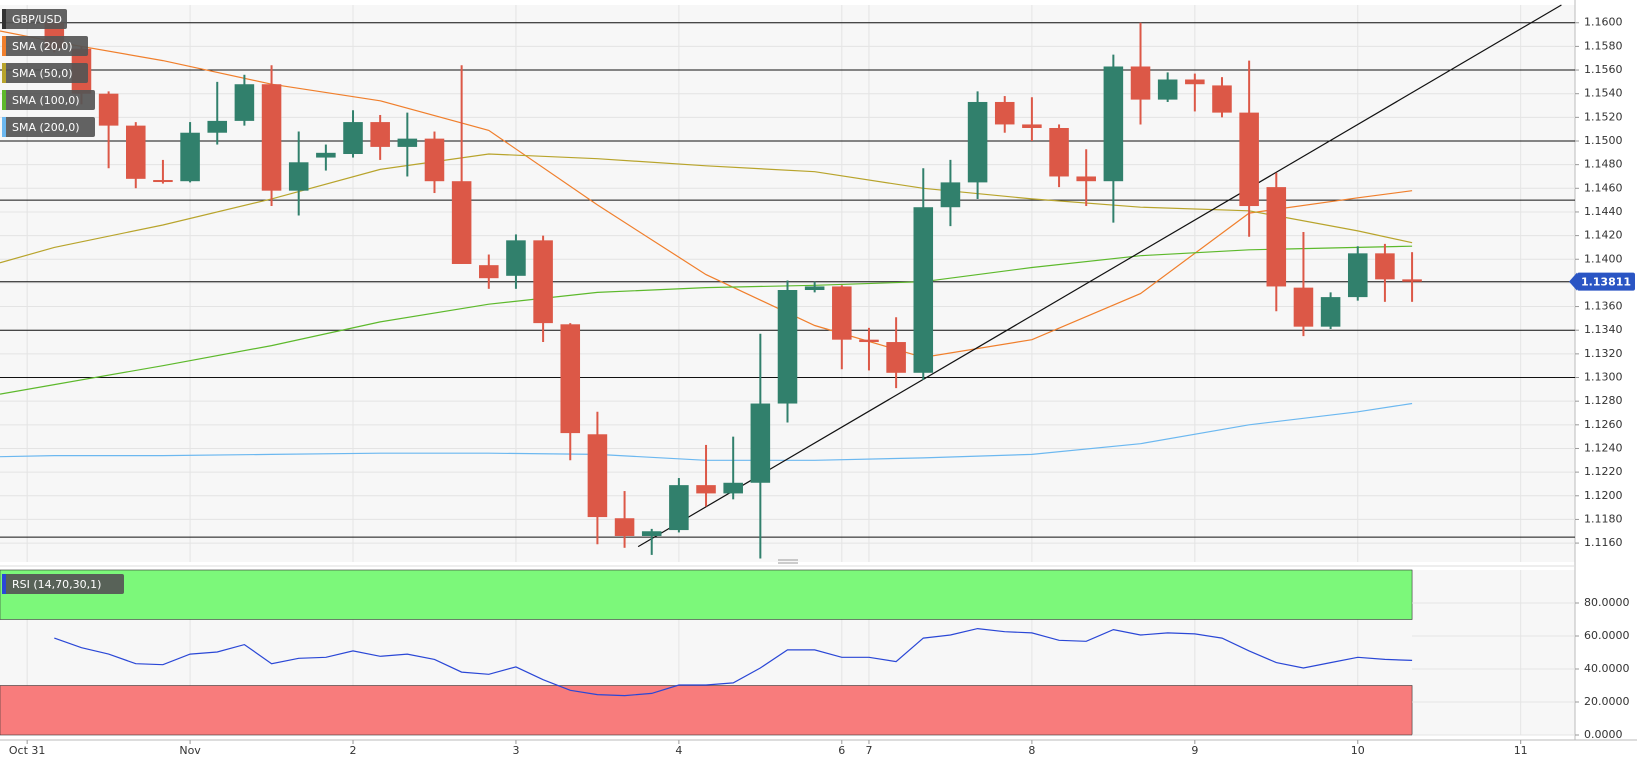 The image size is (1637, 760). What do you see at coordinates (37, 19) in the screenshot?
I see `legend-label: GBP/USD` at bounding box center [37, 19].